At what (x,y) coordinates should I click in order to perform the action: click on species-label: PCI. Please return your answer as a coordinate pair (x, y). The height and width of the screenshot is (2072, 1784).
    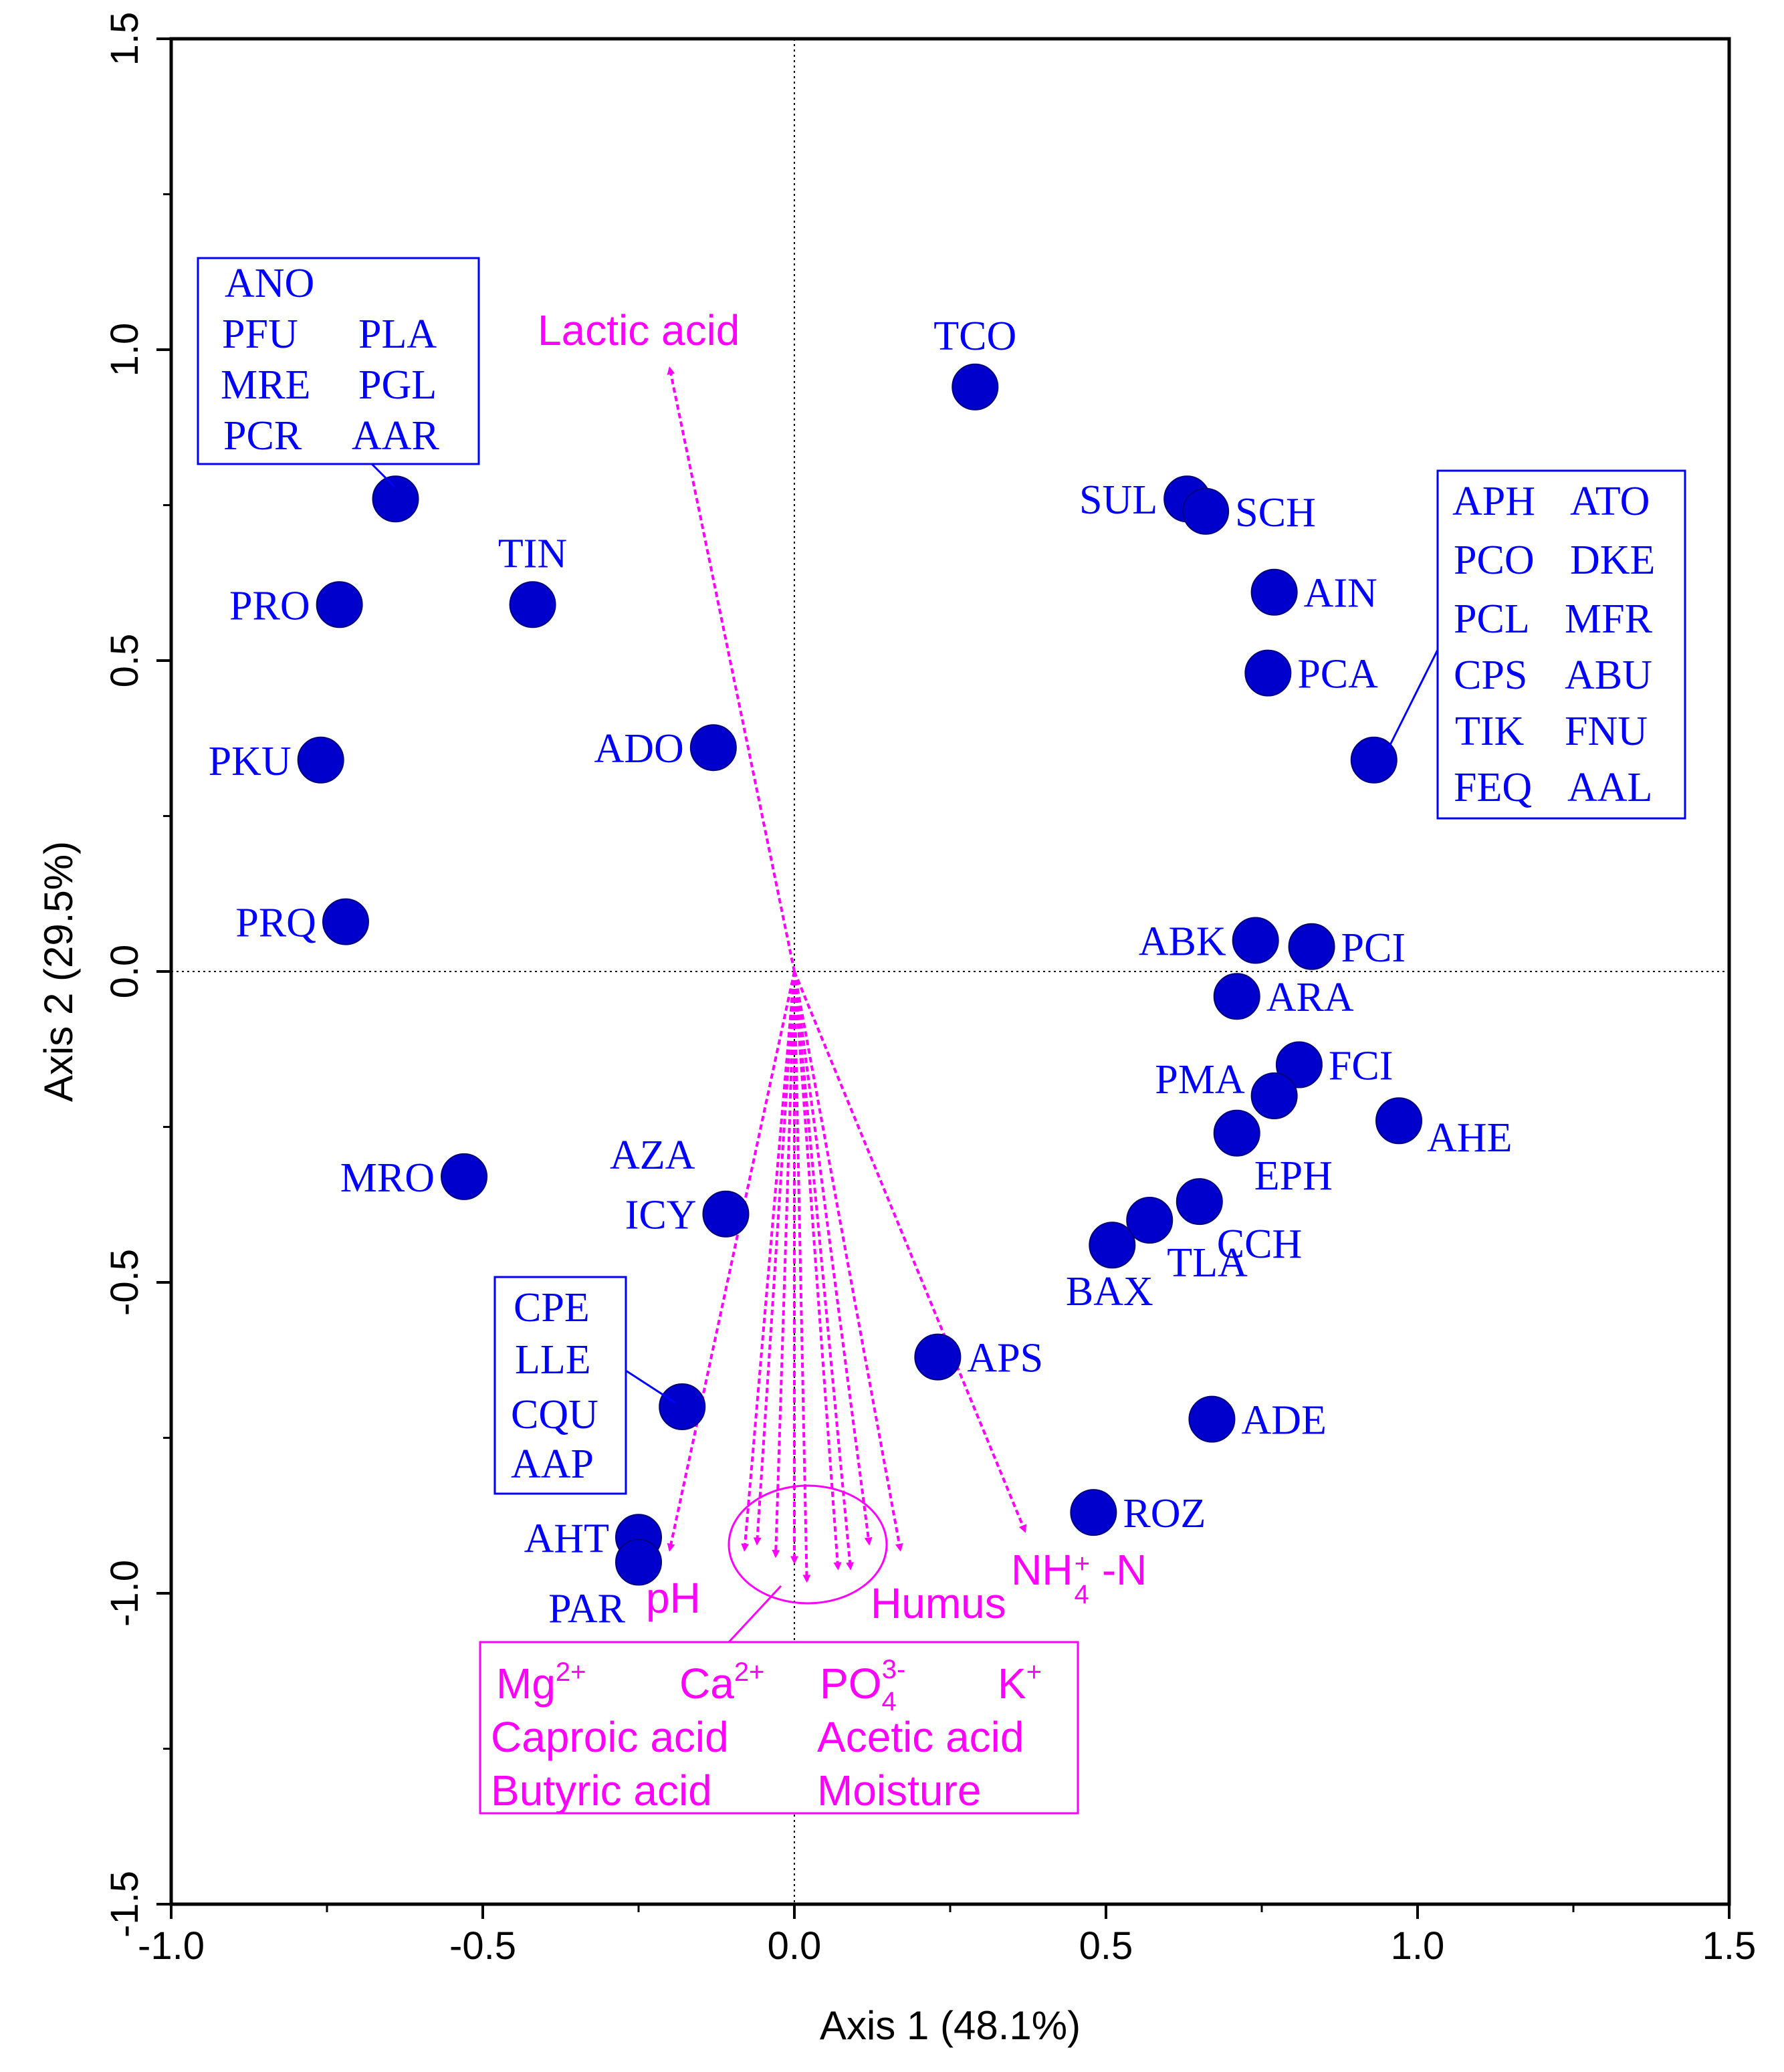
    Looking at the image, I should click on (1373, 948).